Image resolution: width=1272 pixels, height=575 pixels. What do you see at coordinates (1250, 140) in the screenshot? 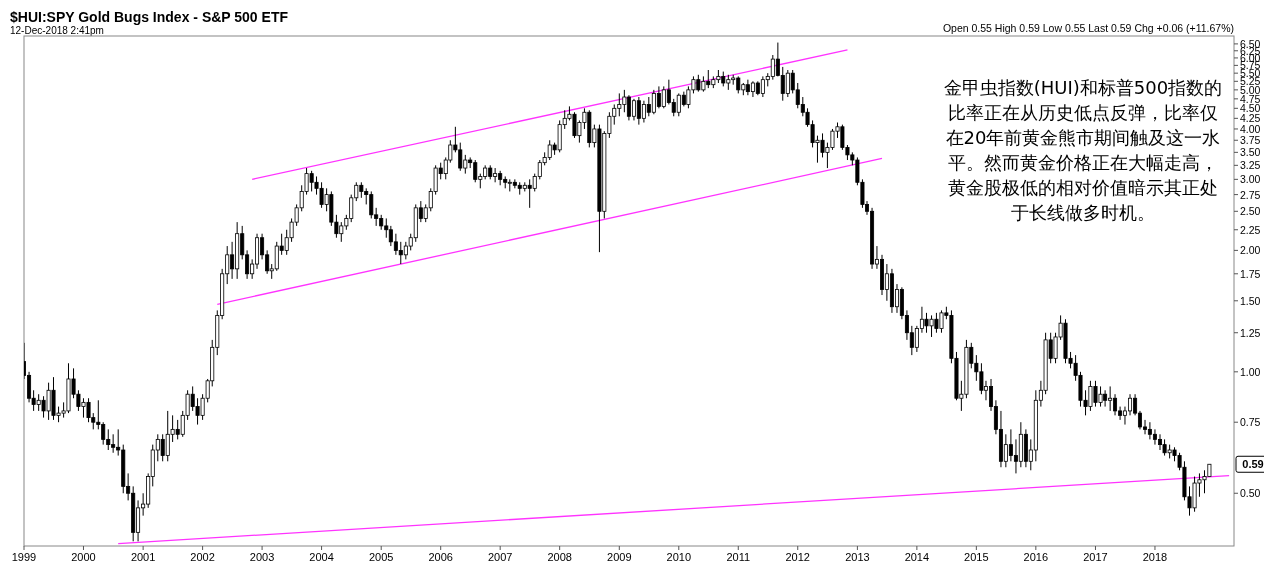
I see `y-tick-label: 3.75` at bounding box center [1250, 140].